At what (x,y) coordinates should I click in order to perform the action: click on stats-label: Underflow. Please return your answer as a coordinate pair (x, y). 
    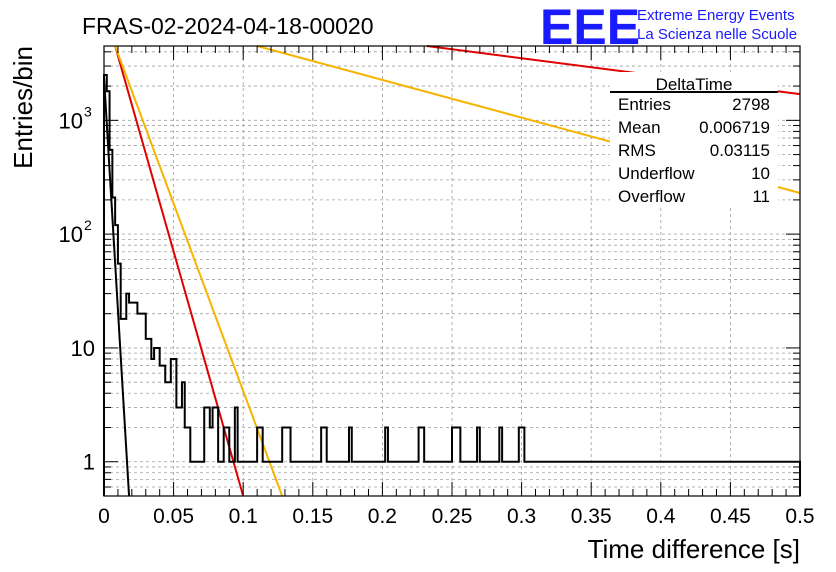
    Looking at the image, I should click on (656, 173).